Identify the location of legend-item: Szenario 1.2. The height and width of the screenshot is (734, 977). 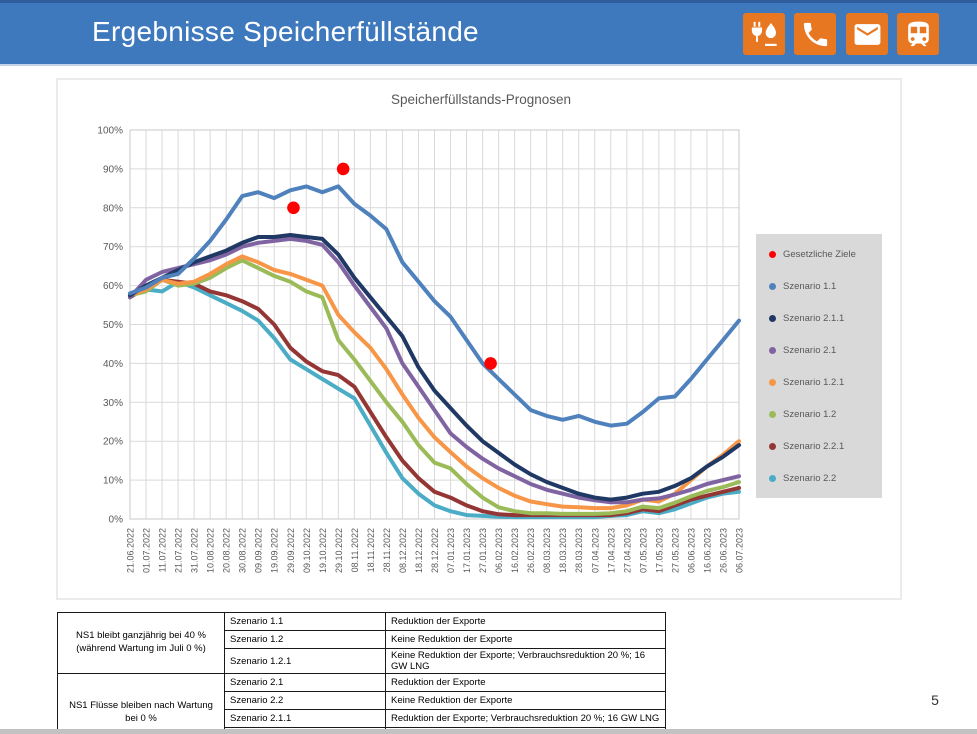
(819, 414).